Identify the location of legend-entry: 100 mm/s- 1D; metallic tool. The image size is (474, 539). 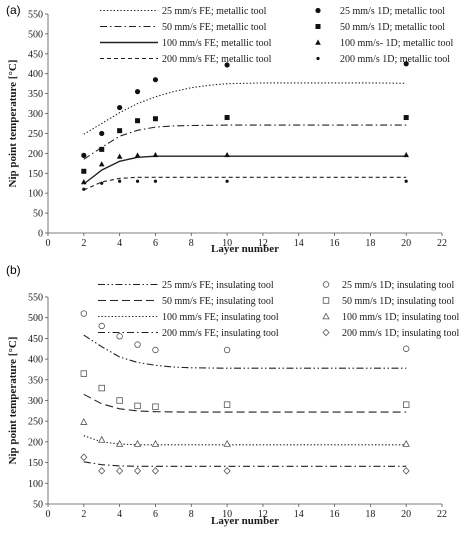
(397, 43).